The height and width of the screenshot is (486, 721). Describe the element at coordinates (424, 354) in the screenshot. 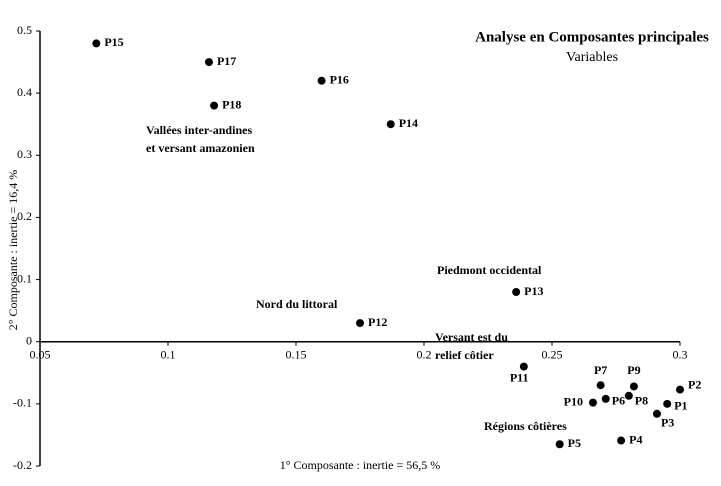

I see `x-tick-label: 0.2` at that location.